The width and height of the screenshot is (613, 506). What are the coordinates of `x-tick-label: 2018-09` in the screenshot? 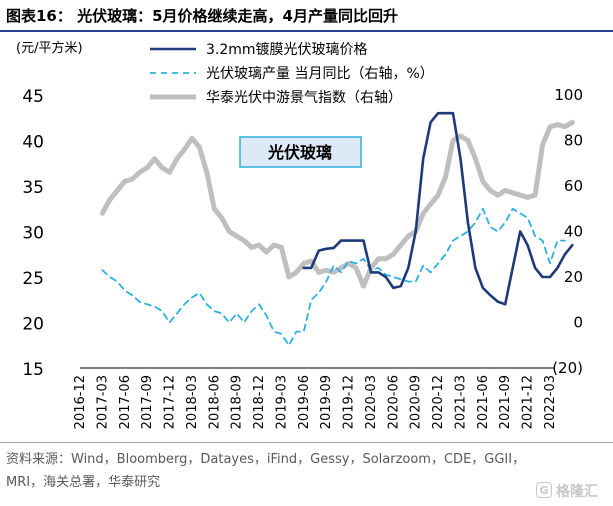 It's located at (237, 402).